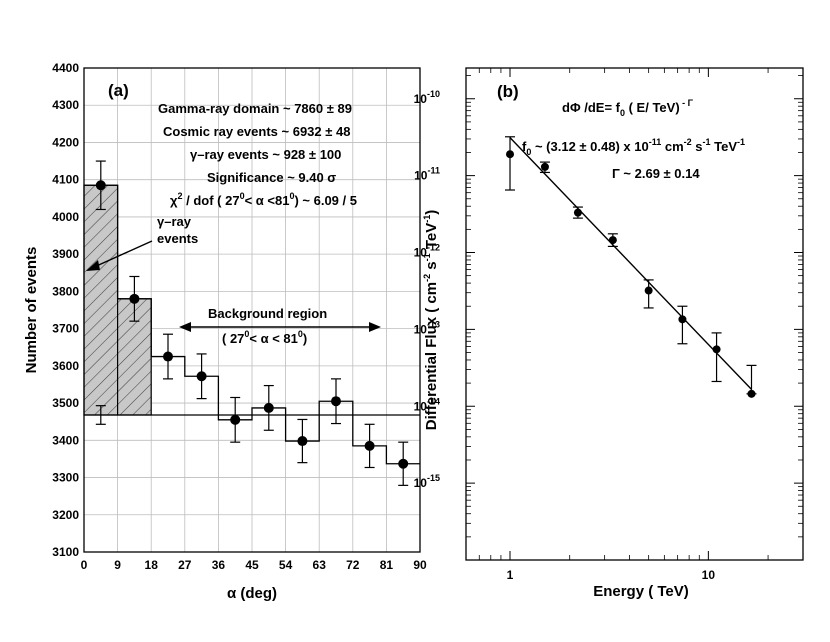 The image size is (830, 642). What do you see at coordinates (387, 565) in the screenshot?
I see `panel-a-x-tick-label: 81` at bounding box center [387, 565].